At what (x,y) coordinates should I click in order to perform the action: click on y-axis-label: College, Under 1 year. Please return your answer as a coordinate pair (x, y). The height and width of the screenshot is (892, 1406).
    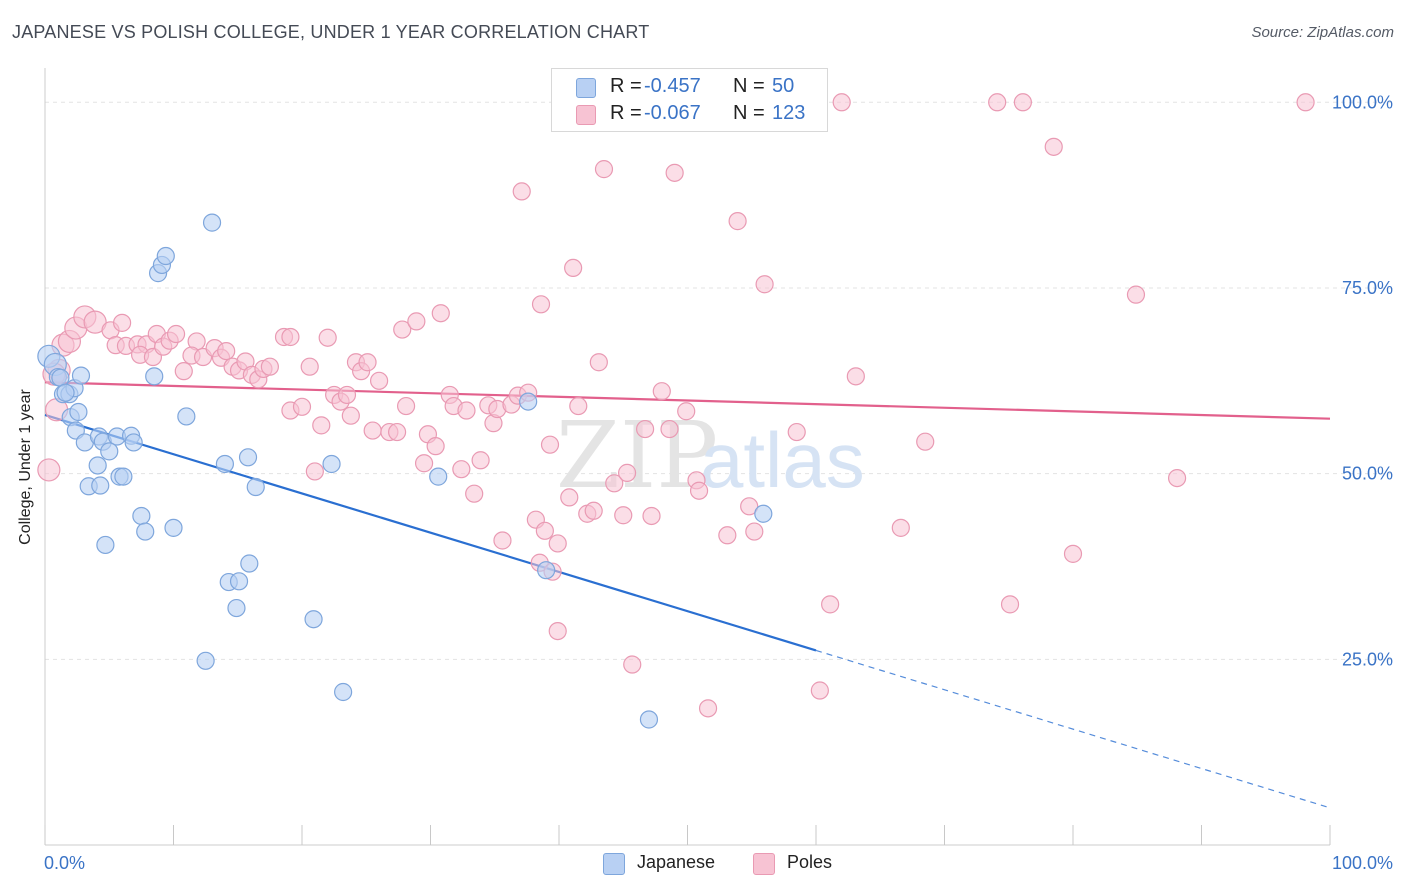
    Looking at the image, I should click on (25, 467).